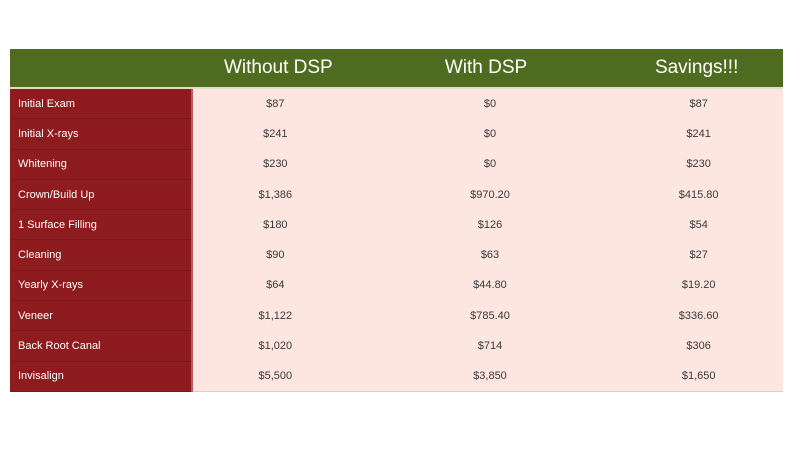  What do you see at coordinates (684, 104) in the screenshot?
I see `savings-cell: $87` at bounding box center [684, 104].